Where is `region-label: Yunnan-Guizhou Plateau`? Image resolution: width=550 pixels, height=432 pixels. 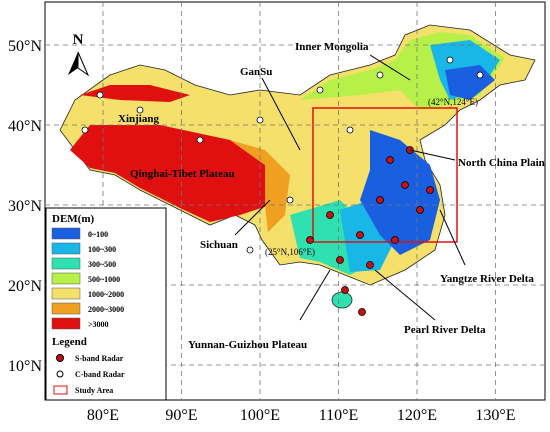 region-label: Yunnan-Guizhou Plateau is located at coordinates (247, 345).